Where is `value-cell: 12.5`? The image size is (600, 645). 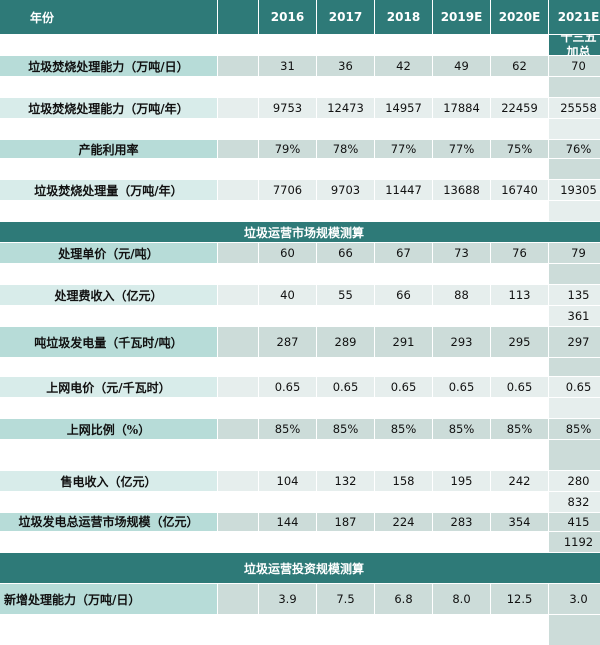 value-cell: 12.5 is located at coordinates (519, 599).